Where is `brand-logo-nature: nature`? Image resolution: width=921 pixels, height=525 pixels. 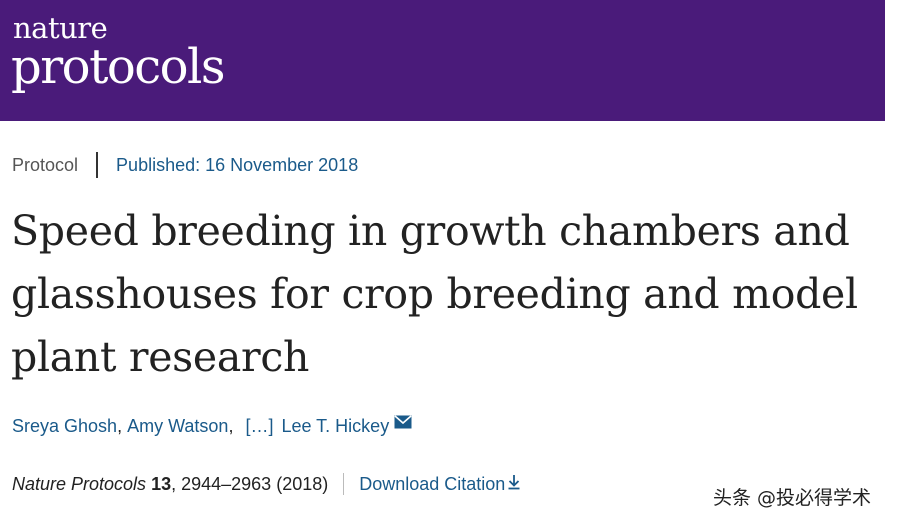 brand-logo-nature: nature is located at coordinates (60, 28).